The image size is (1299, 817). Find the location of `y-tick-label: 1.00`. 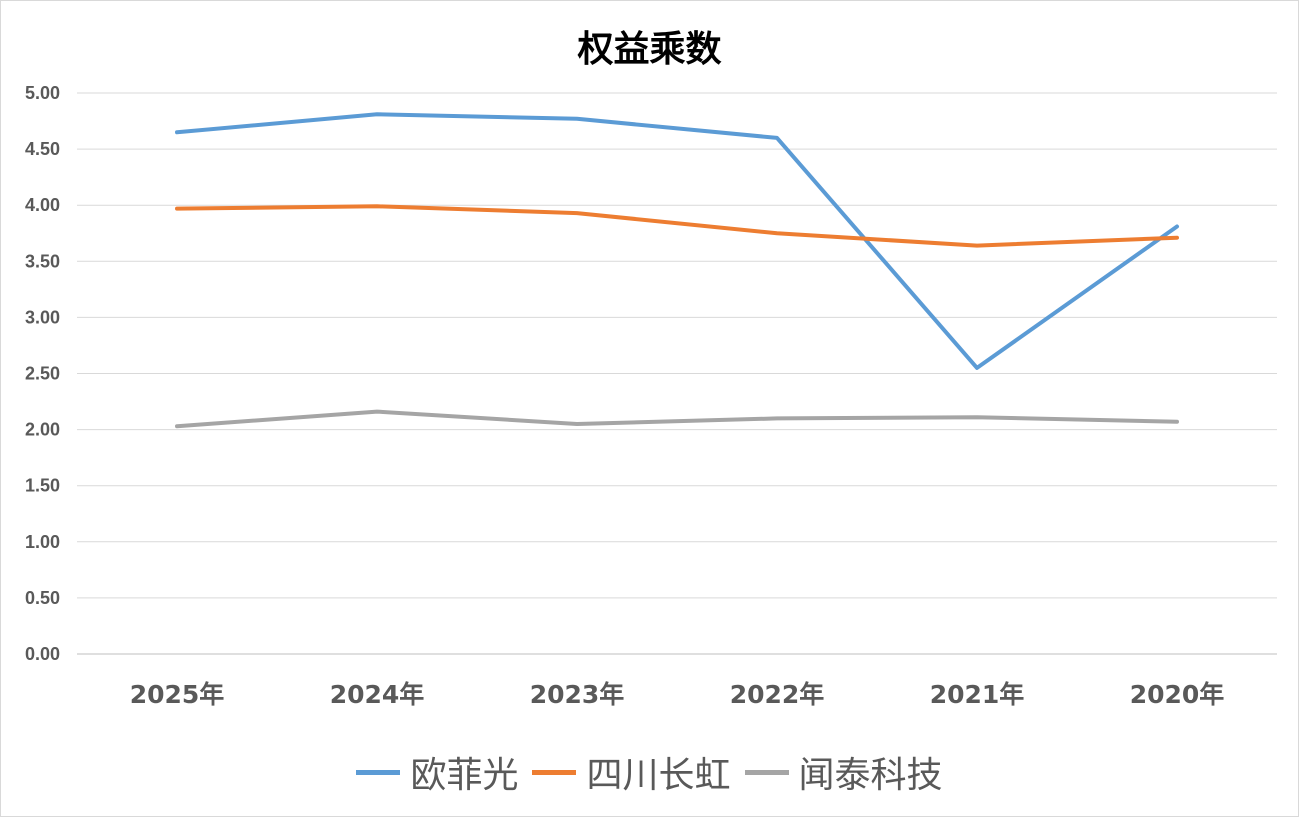

y-tick-label: 1.00 is located at coordinates (42, 542).